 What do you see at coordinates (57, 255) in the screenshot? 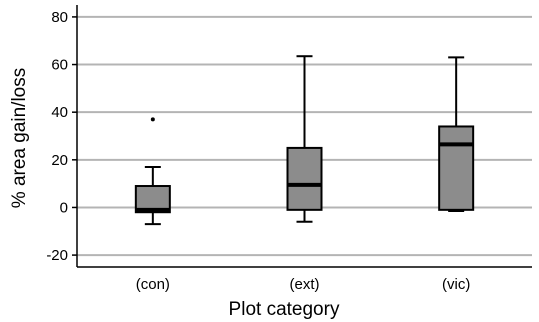
I see `y-tick-label: -20` at bounding box center [57, 255].